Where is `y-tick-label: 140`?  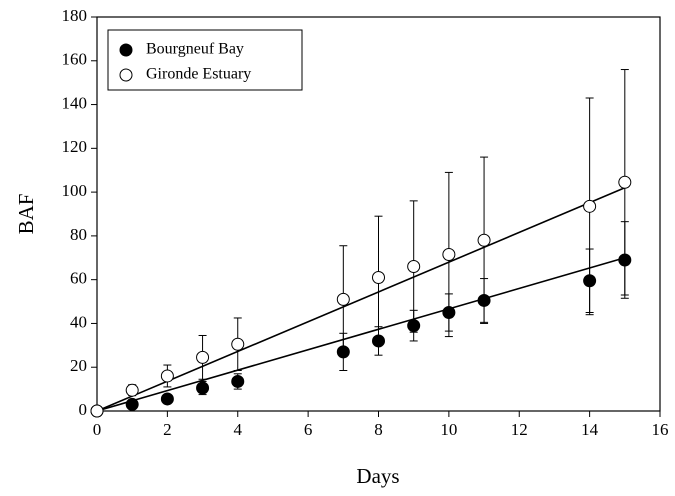
y-tick-label: 140 is located at coordinates (75, 102).